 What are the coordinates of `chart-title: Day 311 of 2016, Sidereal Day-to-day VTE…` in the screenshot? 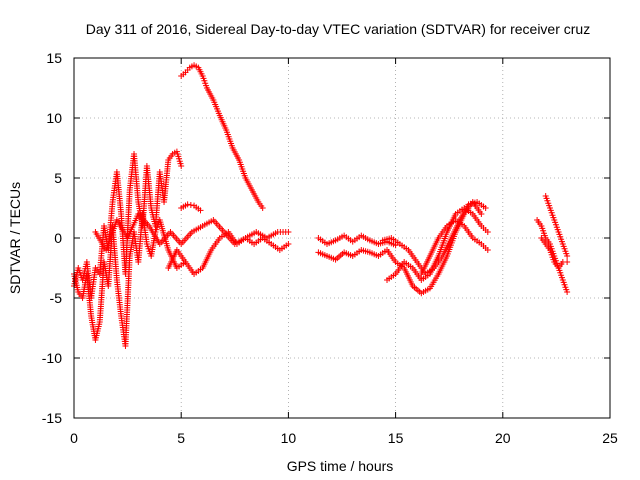 It's located at (338, 29).